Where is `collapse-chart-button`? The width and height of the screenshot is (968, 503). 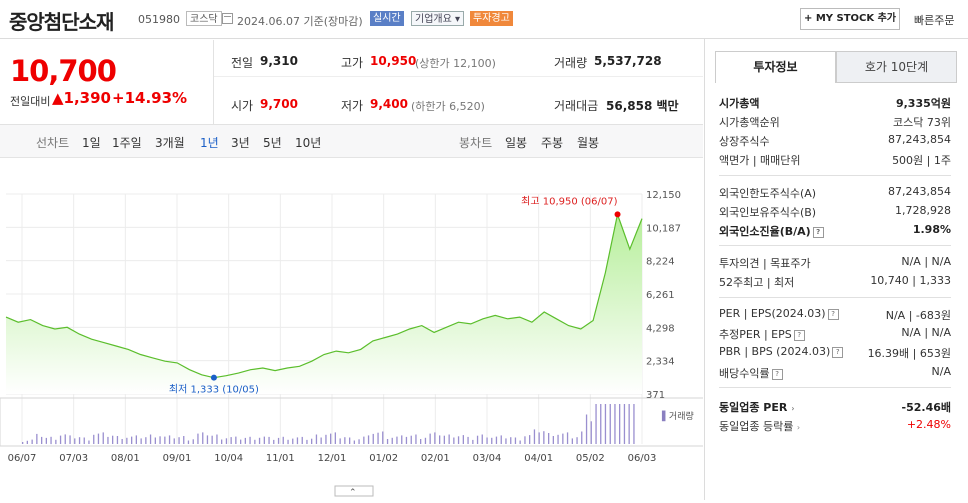 collapse-chart-button is located at coordinates (354, 491).